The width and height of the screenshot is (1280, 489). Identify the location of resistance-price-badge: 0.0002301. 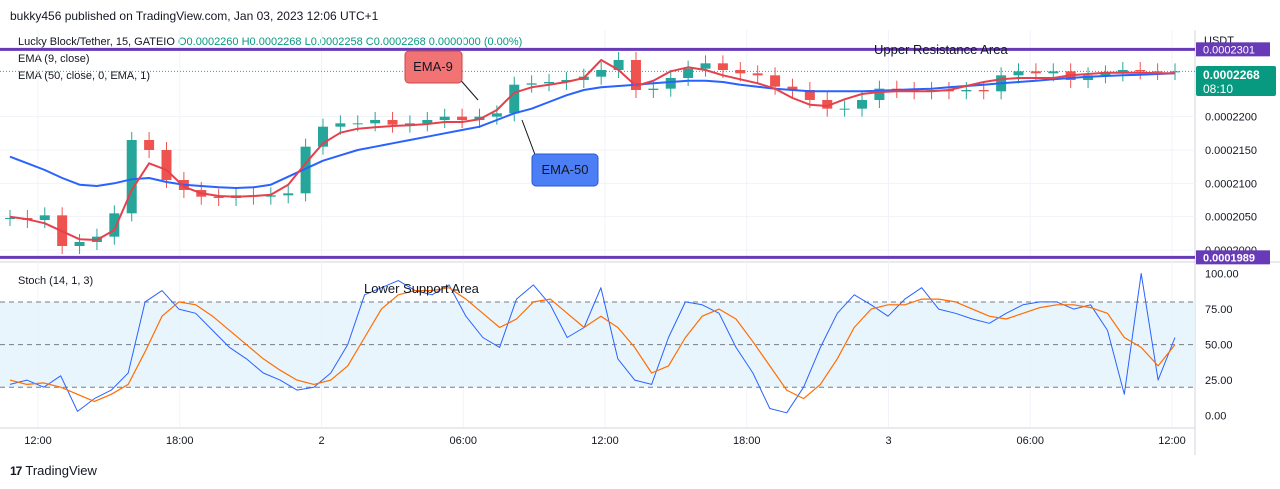
(1233, 49).